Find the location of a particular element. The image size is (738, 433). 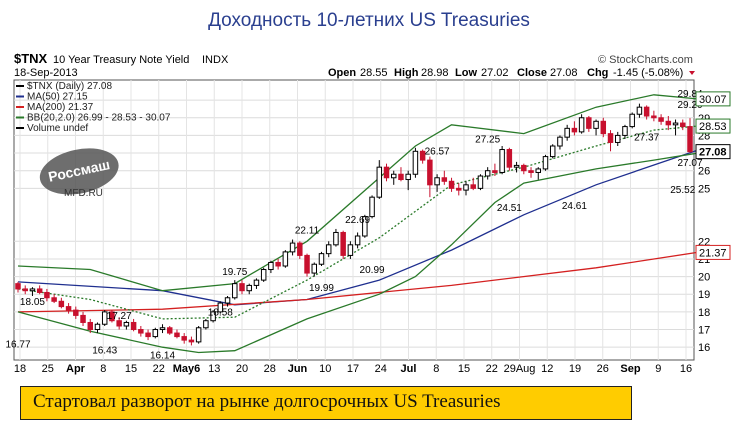

y-tick-label: 19 is located at coordinates (704, 295).